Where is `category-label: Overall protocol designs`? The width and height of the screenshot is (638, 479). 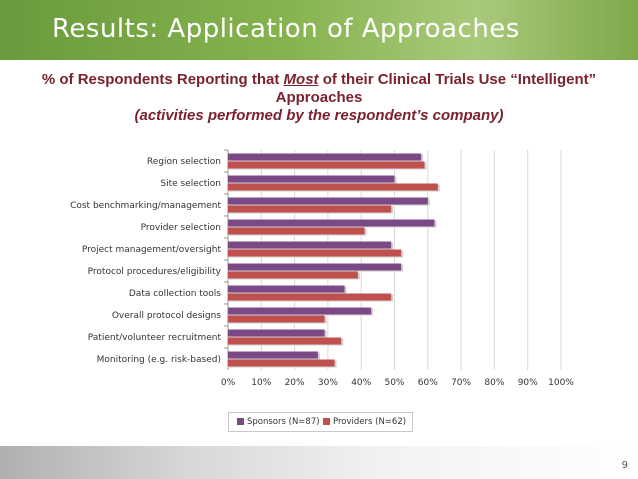
category-label: Overall protocol designs is located at coordinates (166, 316).